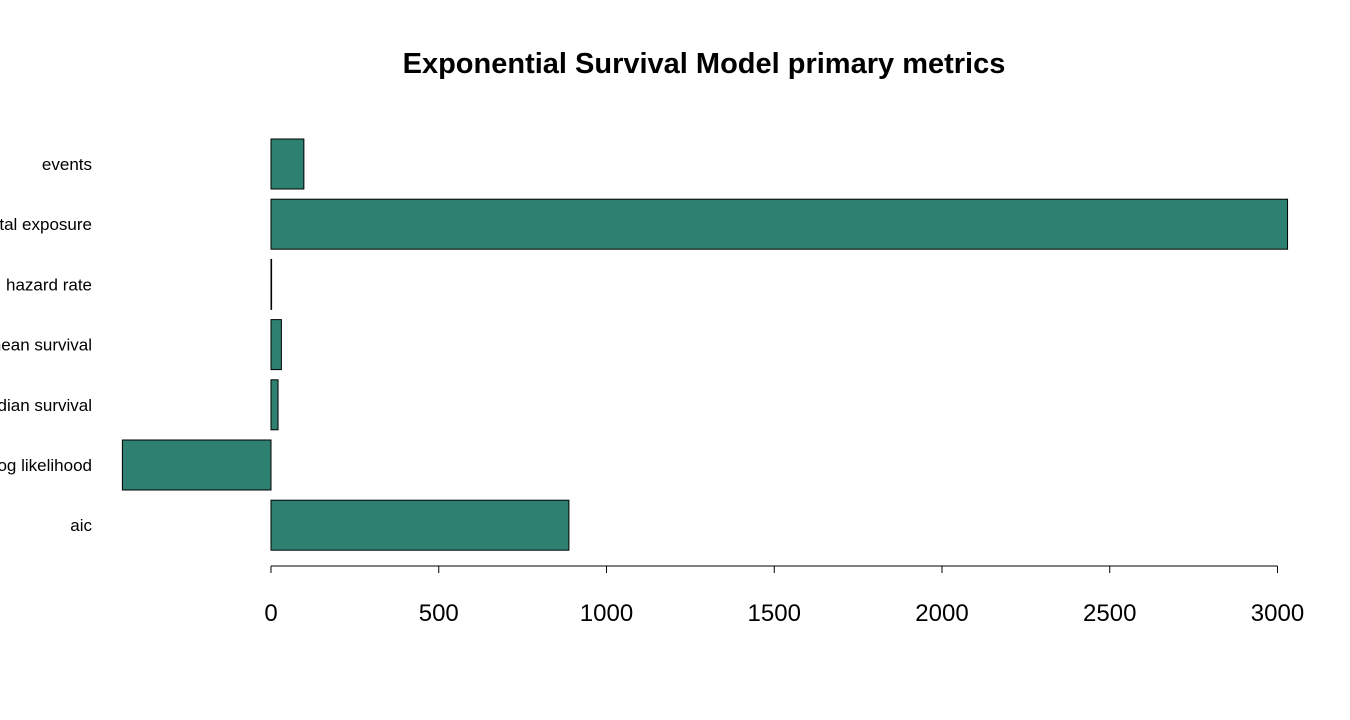 The height and width of the screenshot is (720, 1350). I want to click on bar-total-exposure, so click(779, 224).